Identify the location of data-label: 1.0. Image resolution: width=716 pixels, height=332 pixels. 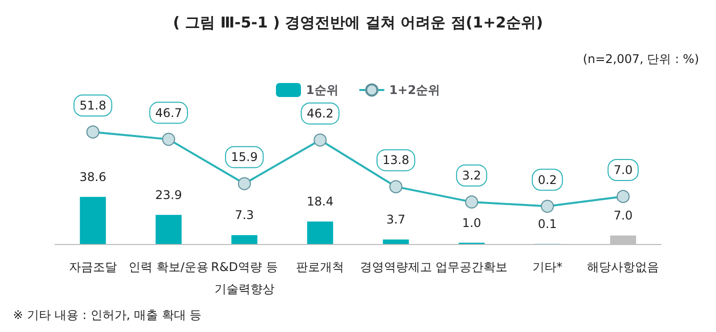
(472, 223).